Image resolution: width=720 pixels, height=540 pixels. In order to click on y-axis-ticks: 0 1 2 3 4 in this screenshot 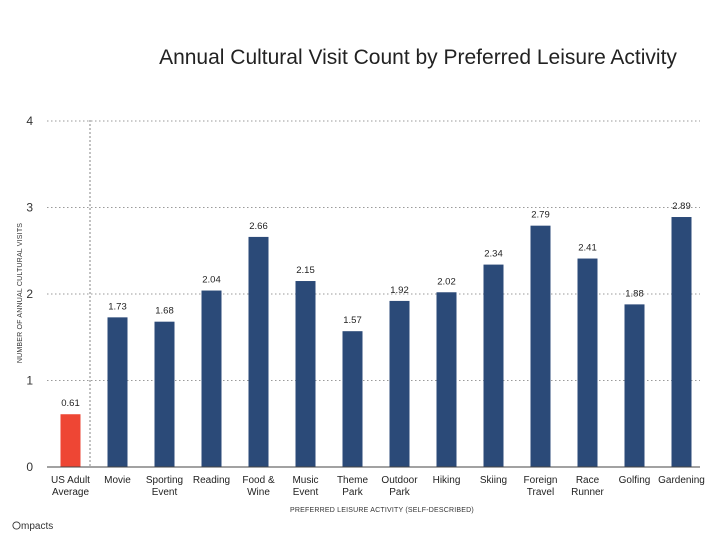, I will do `click(29, 294)`.